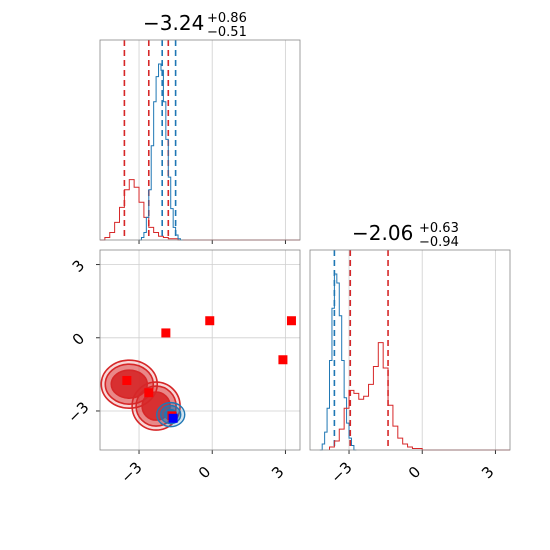  Describe the element at coordinates (198, 336) in the screenshot. I see `bl-clipped` at that location.